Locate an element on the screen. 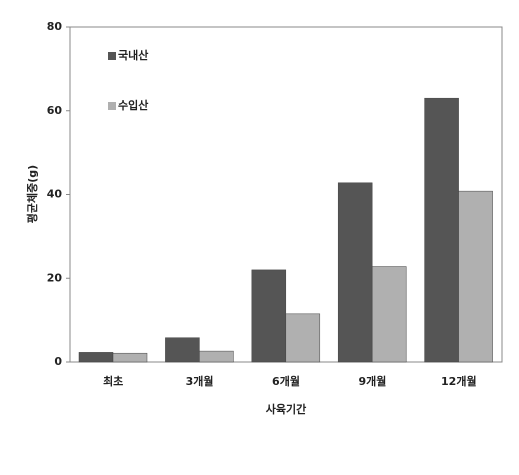  x-tick-label: 6개월 is located at coordinates (286, 381).